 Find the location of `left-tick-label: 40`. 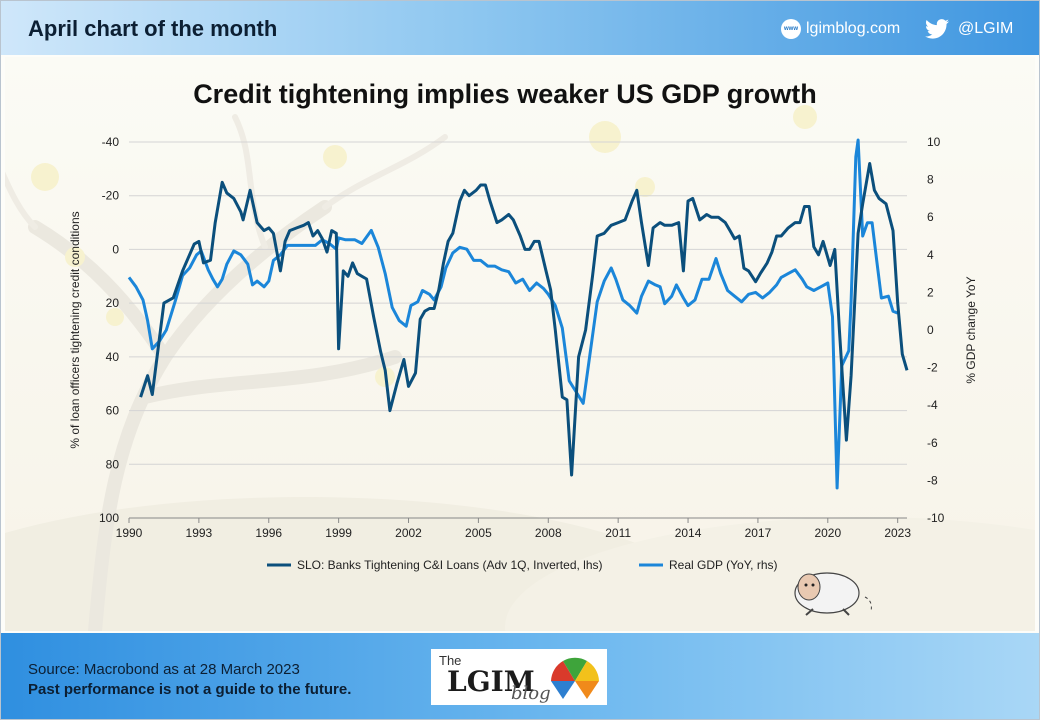

left-tick-label: 40 is located at coordinates (113, 357).